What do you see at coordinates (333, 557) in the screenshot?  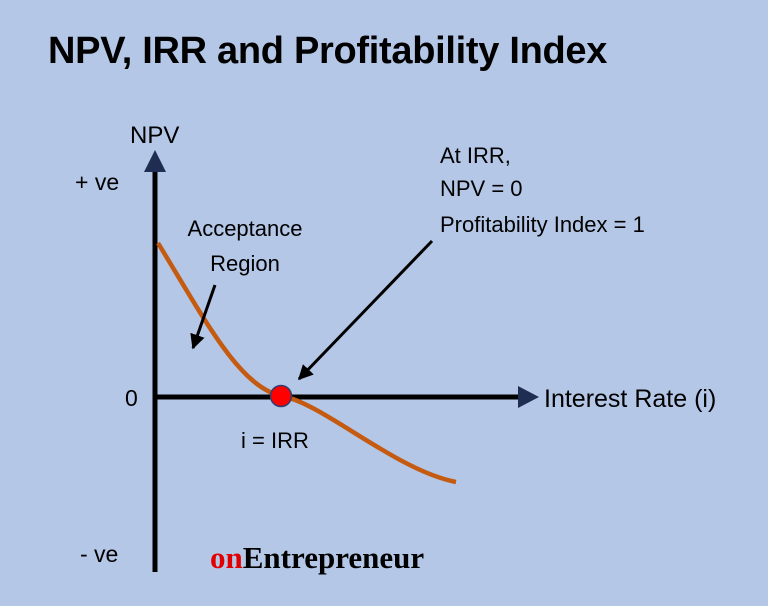 I see `brand-name: Entrepreneur` at bounding box center [333, 557].